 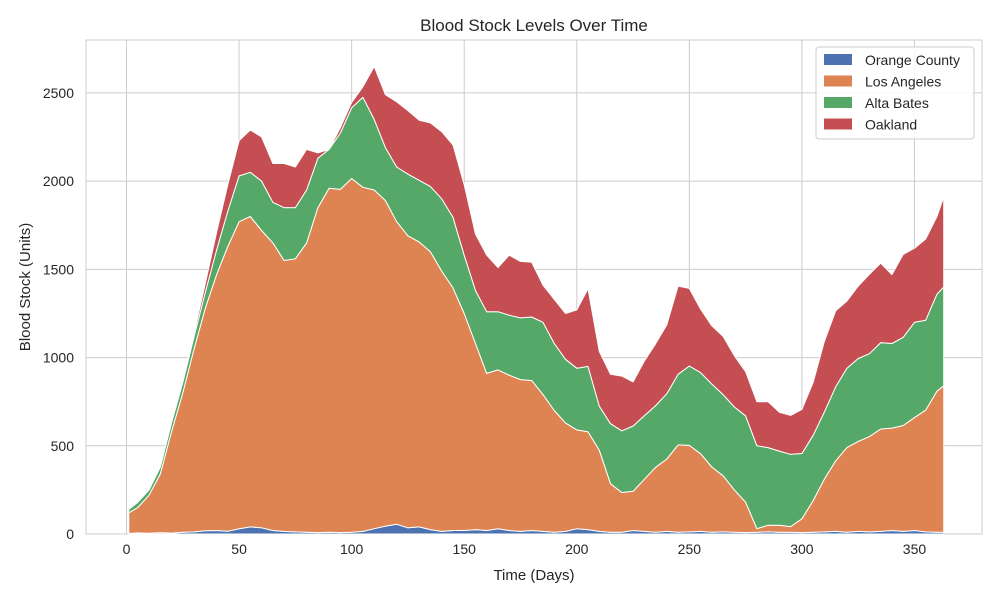 What do you see at coordinates (915, 549) in the screenshot?
I see `x-tick-label: 350` at bounding box center [915, 549].